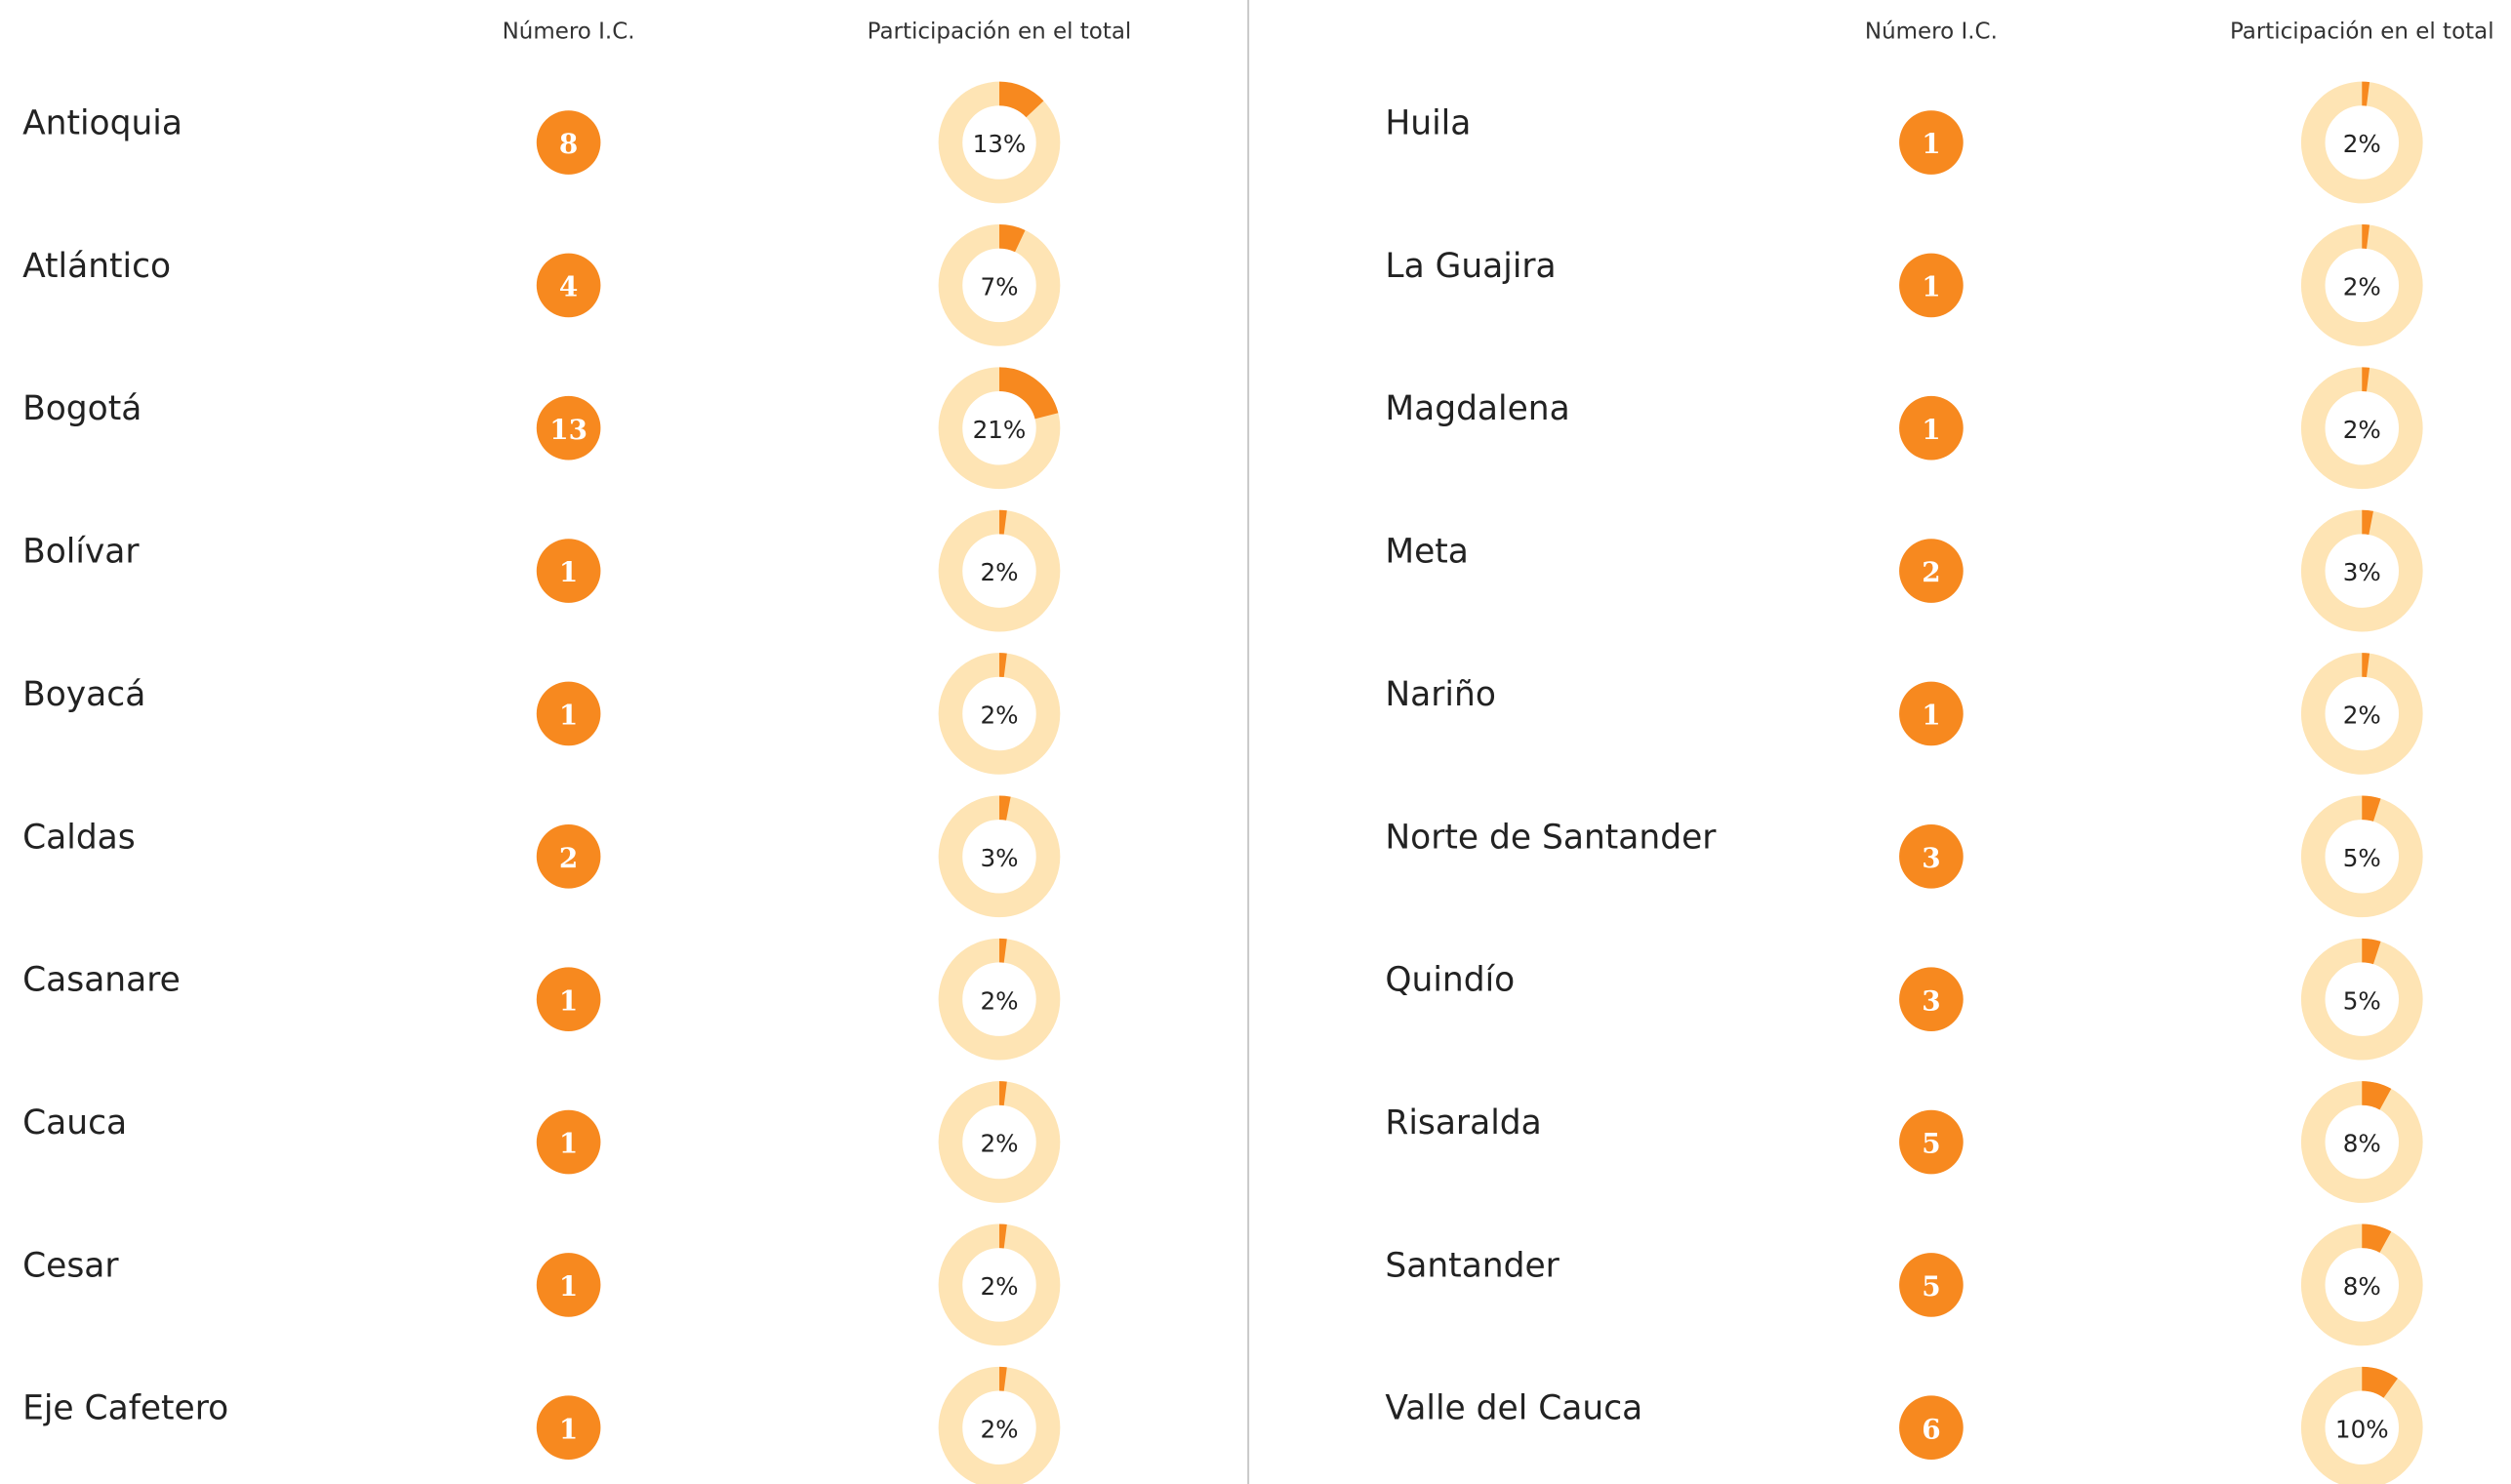  Describe the element at coordinates (1471, 266) in the screenshot. I see `region-name: La Guajira` at that location.